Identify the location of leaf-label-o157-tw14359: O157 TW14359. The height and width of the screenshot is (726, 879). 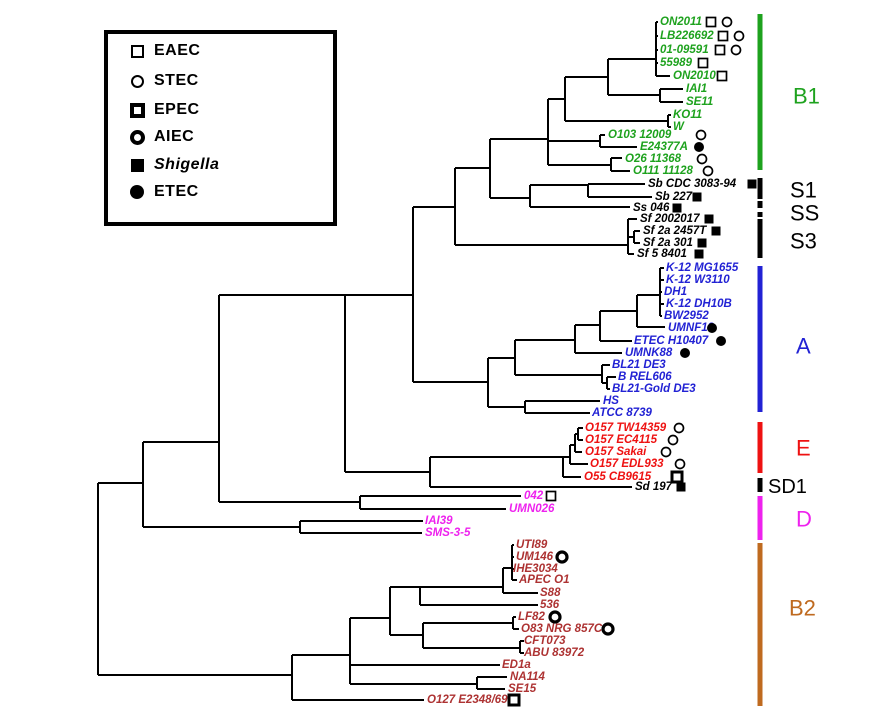
(626, 428).